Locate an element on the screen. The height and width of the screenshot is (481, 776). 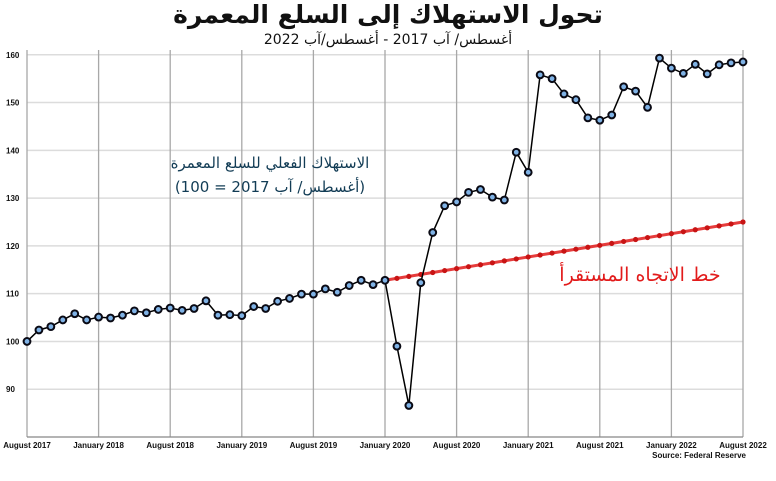
x-tick-label: August 2019 is located at coordinates (314, 445).